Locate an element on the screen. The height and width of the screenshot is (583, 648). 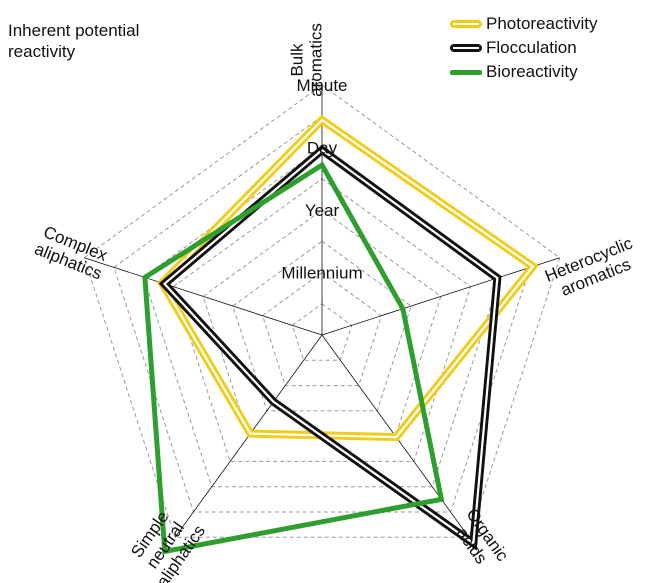
legend-swatch-black is located at coordinates (466, 48).